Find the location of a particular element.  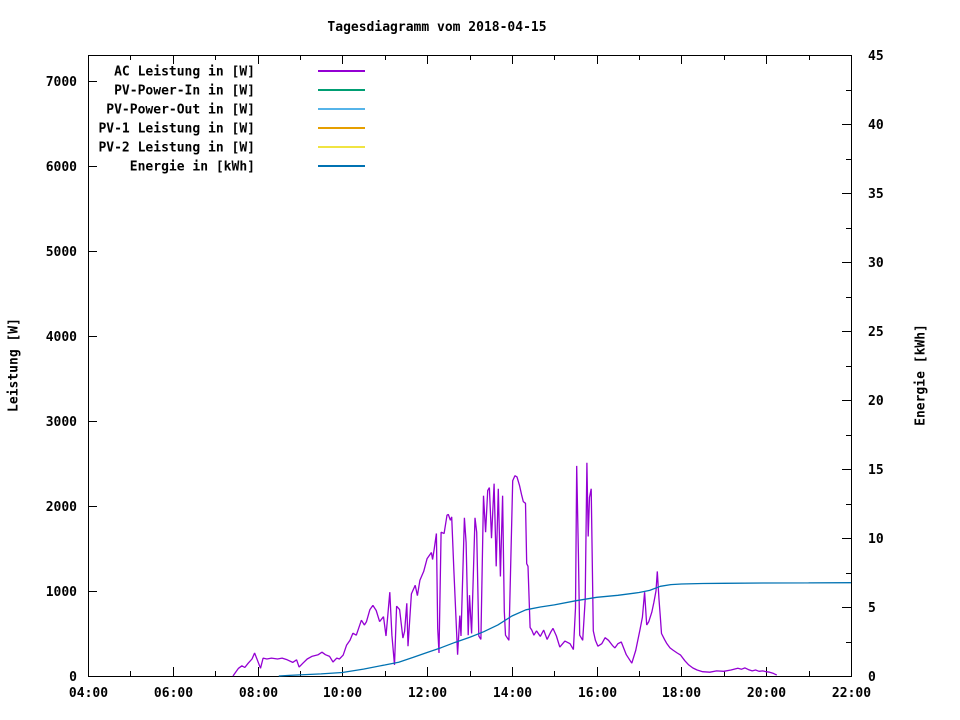

legend-label: PV-1 Leistung in [W] is located at coordinates (176, 129).